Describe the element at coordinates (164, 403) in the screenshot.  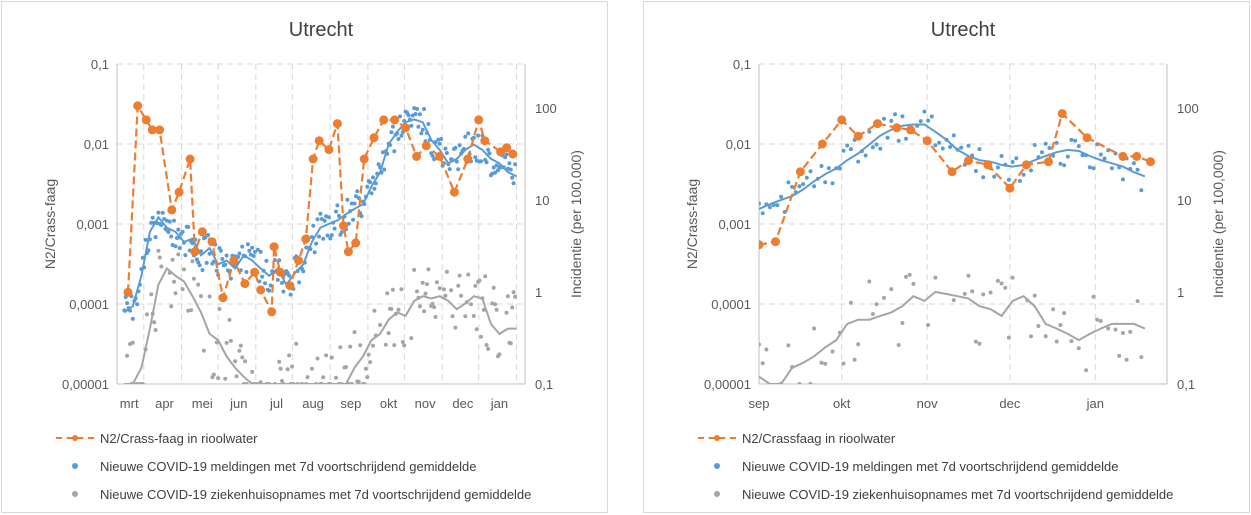
I see `x-tick-label: apr` at that location.